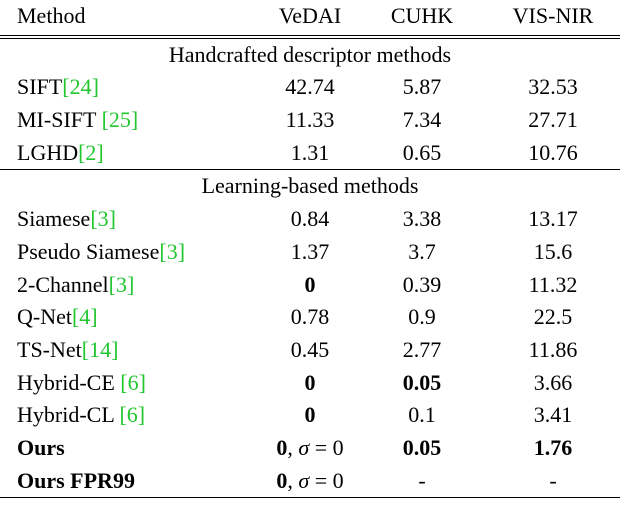 This screenshot has width=620, height=512. I want to click on method-cell: Hybrid-CE [6], so click(81, 383).